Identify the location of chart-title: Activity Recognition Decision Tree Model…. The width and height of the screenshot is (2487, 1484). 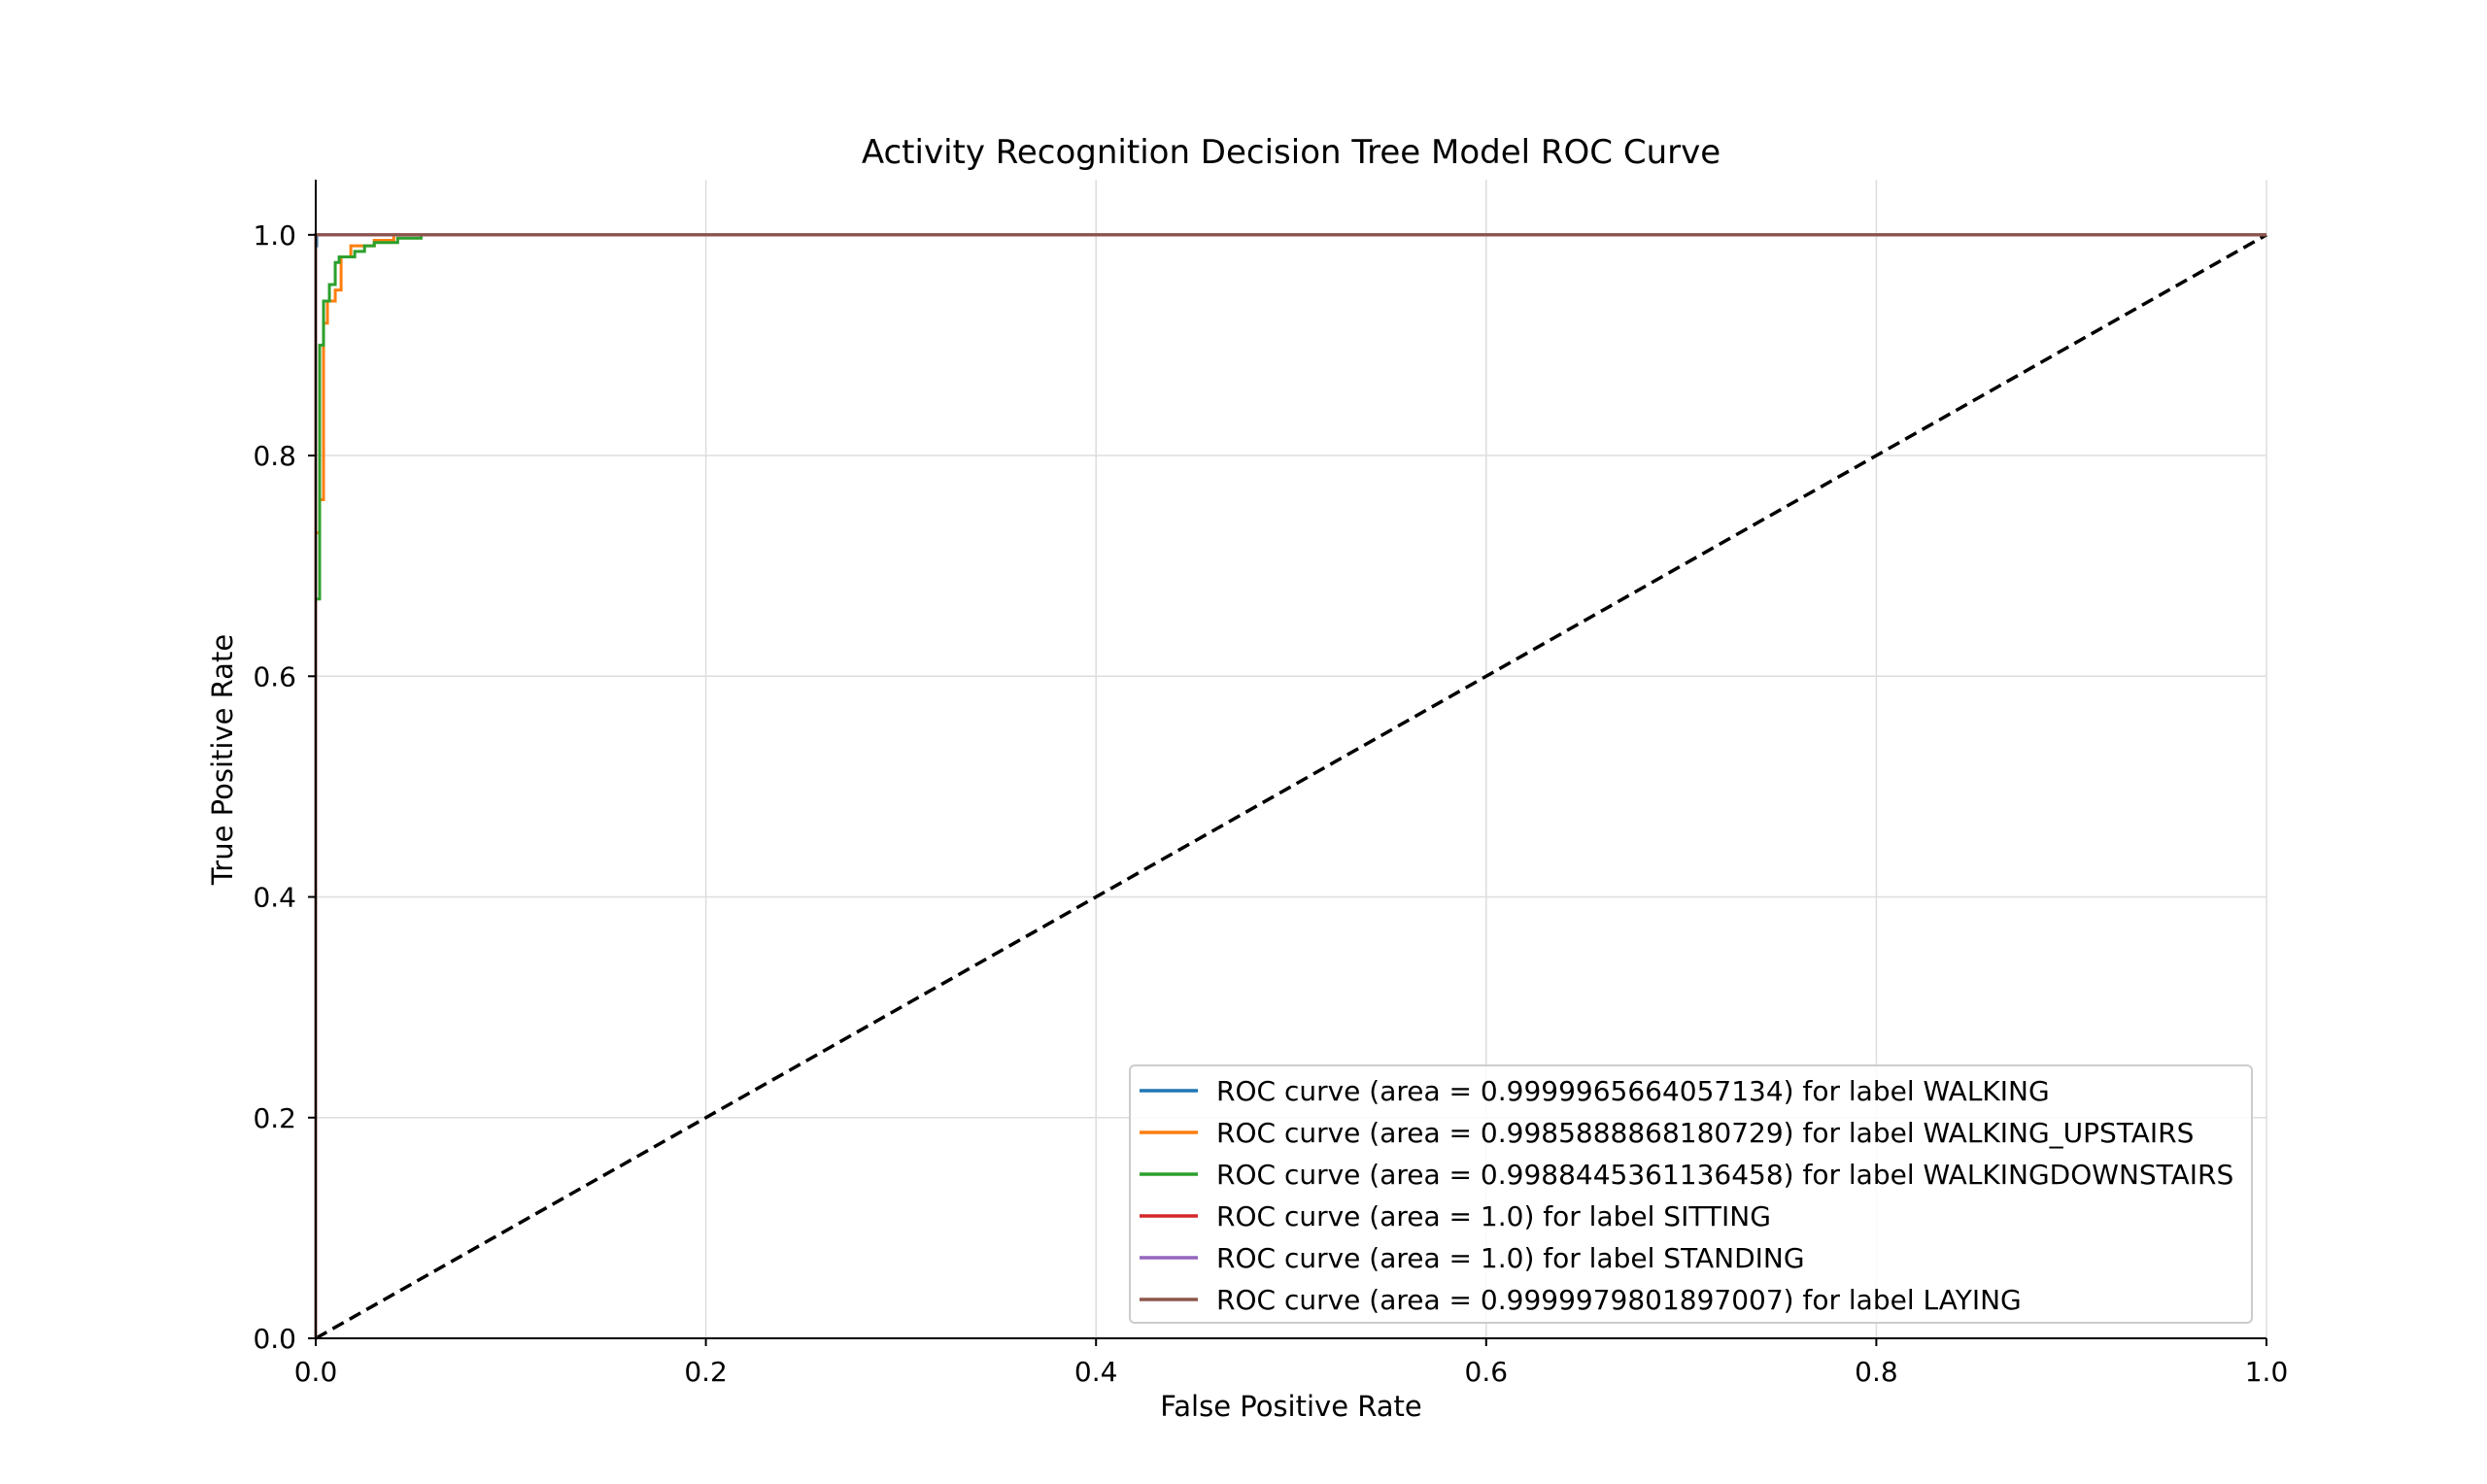
(1291, 152).